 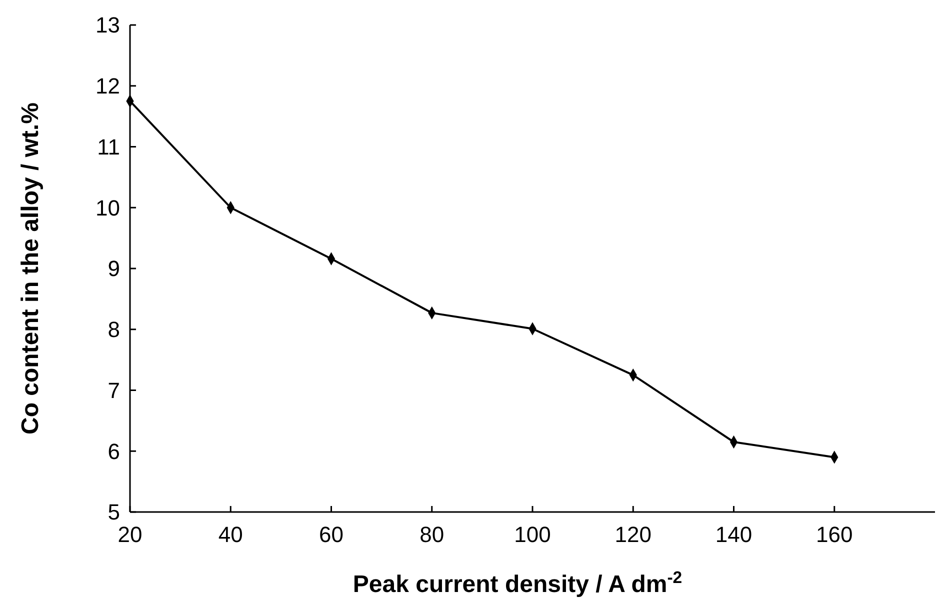 I want to click on y-tick-label: 10, so click(x=108, y=207).